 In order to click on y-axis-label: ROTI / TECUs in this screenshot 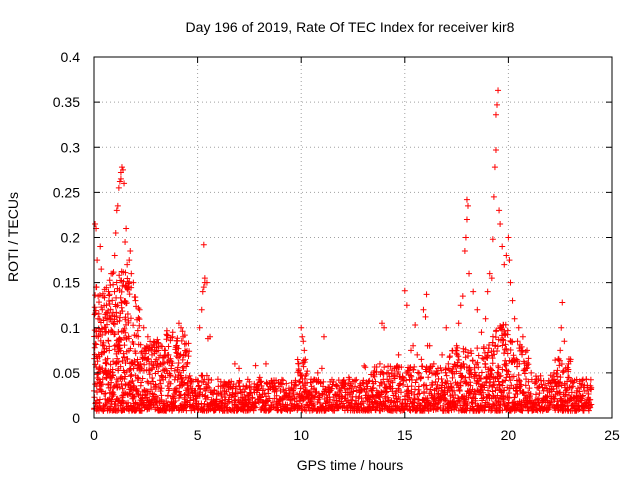, I will do `click(13, 237)`.